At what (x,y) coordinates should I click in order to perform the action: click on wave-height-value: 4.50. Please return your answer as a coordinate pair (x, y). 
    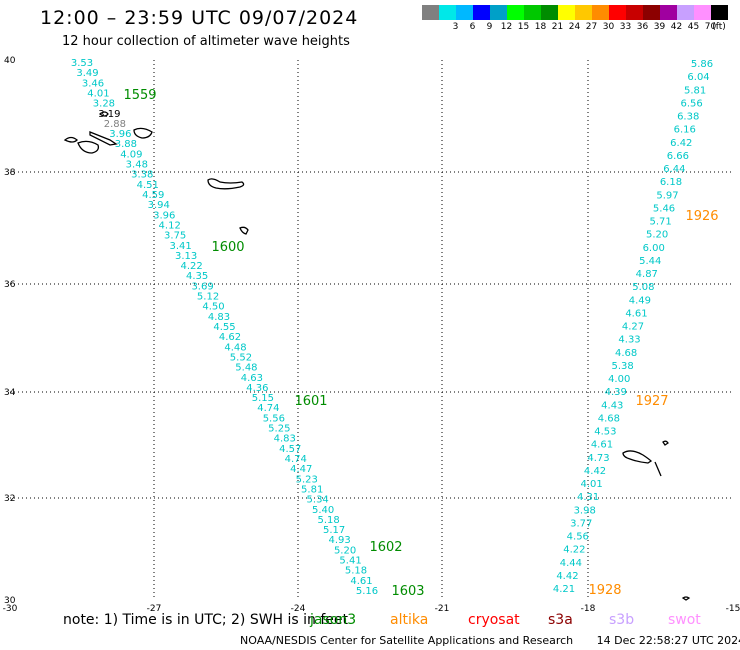
    Looking at the image, I should click on (213, 307).